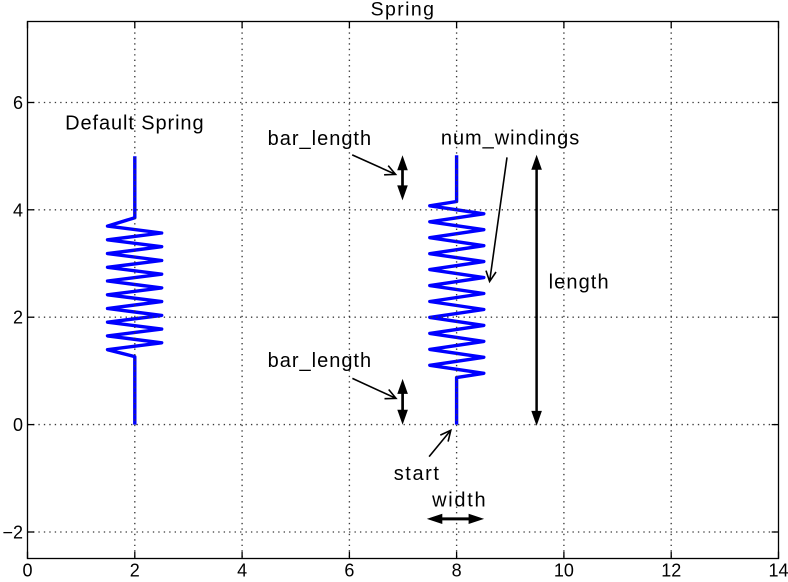 The width and height of the screenshot is (788, 582). What do you see at coordinates (459, 500) in the screenshot?
I see `svg-text: width` at bounding box center [459, 500].